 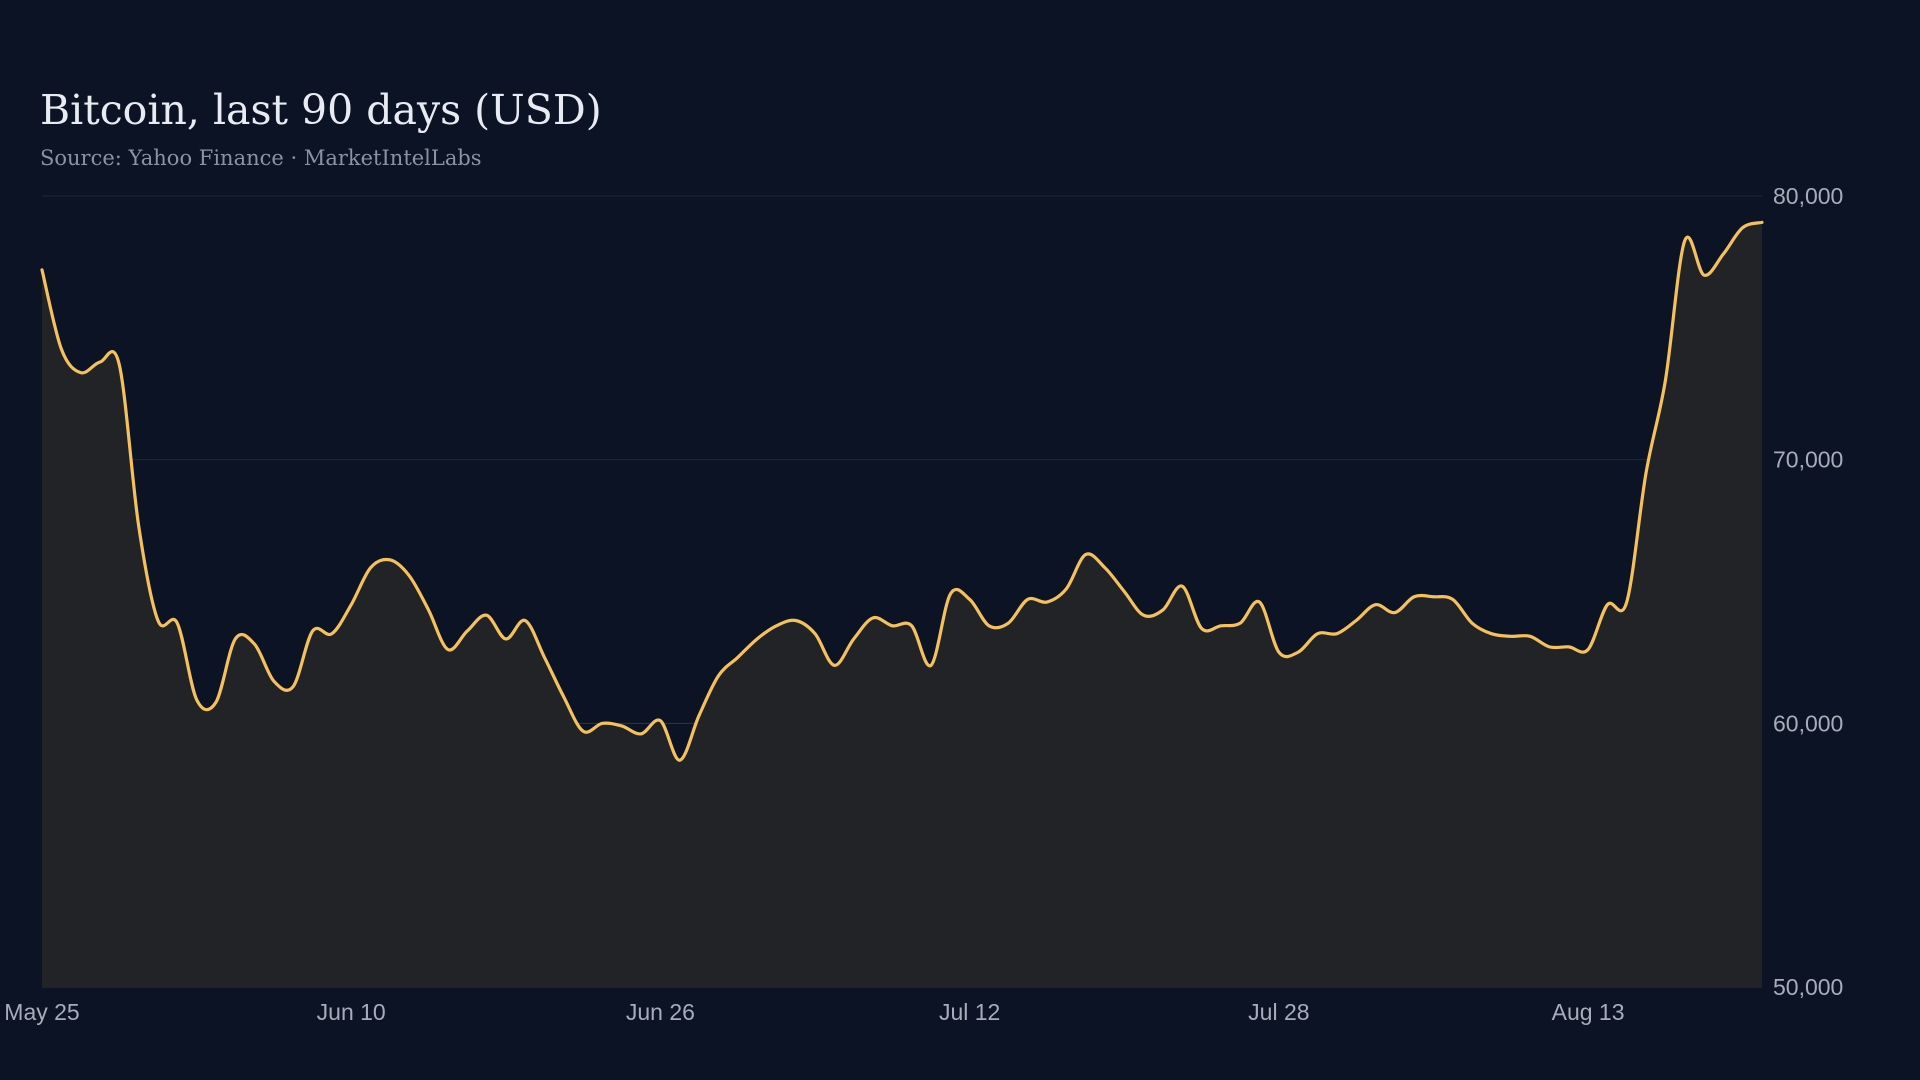 I want to click on x-tick-label: Jun 26, so click(x=660, y=1012).